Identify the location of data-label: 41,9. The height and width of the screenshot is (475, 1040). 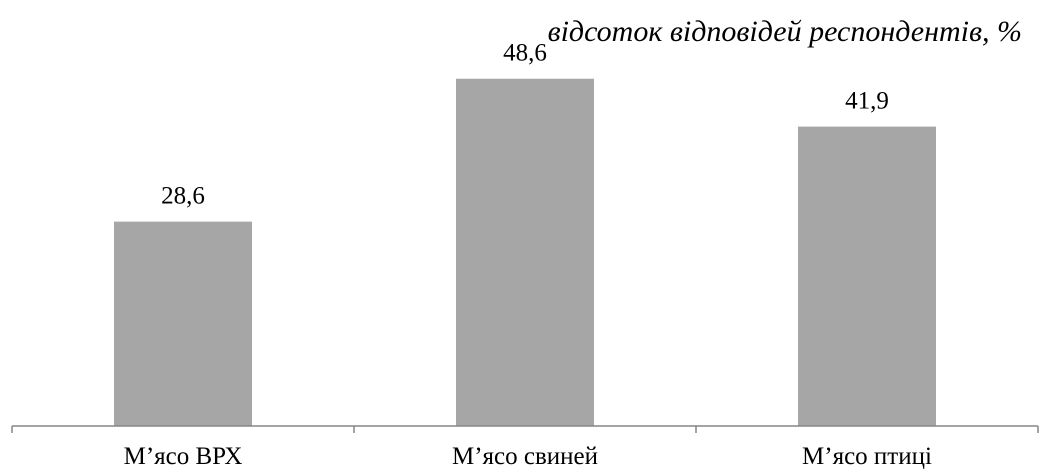
(867, 101).